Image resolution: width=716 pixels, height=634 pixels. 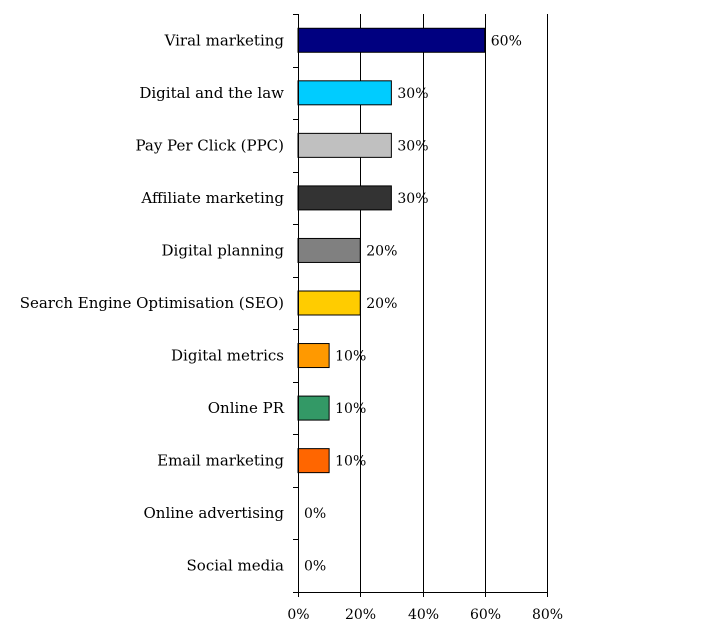 What do you see at coordinates (223, 250) in the screenshot?
I see `category-label: Digital planning` at bounding box center [223, 250].